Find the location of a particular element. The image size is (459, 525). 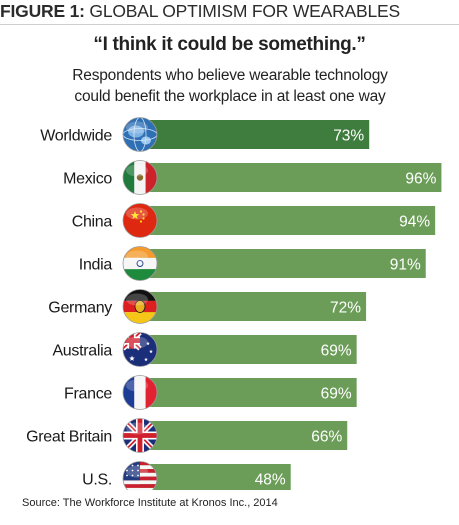

france-flag-icon is located at coordinates (140, 392).